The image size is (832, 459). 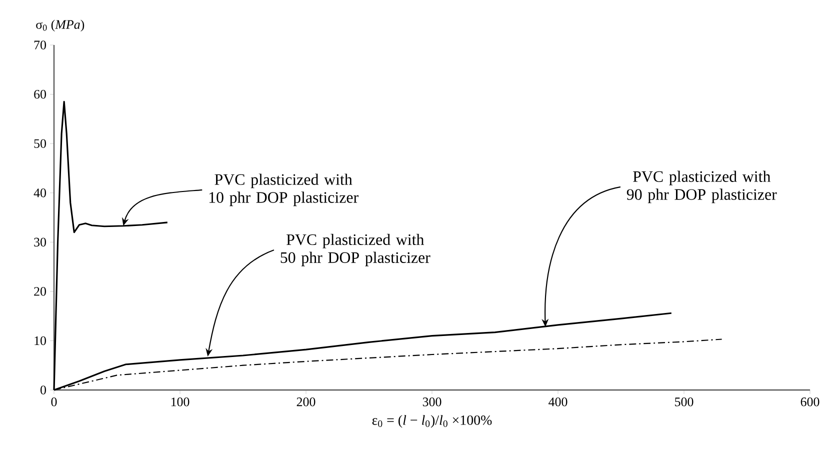 I want to click on x-tick-label: 200, so click(x=306, y=402).